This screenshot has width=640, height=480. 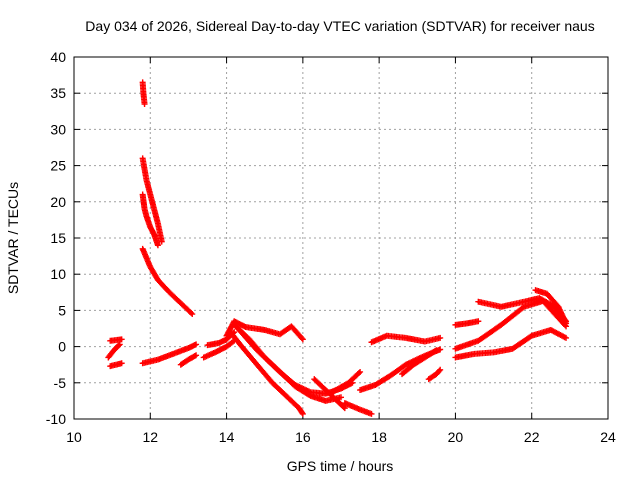 What do you see at coordinates (58, 93) in the screenshot?
I see `y-tick-label: 35` at bounding box center [58, 93].